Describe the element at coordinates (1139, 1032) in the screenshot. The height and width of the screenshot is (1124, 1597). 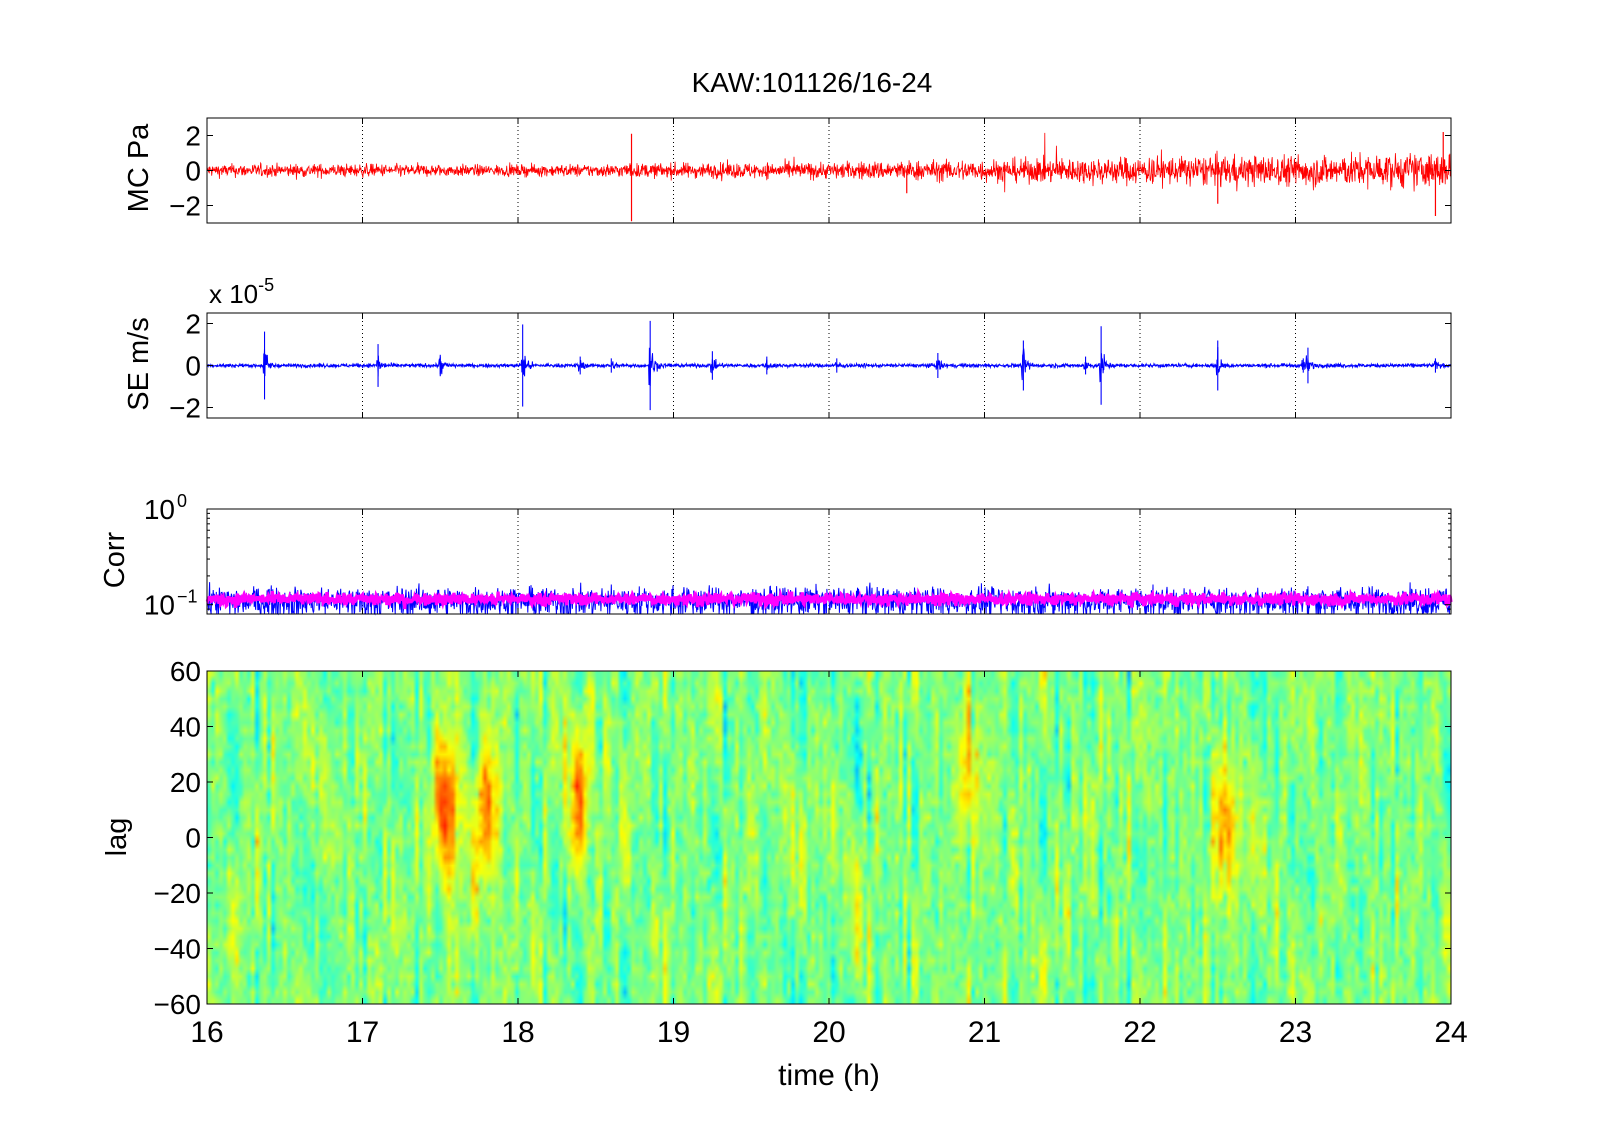
I see `x-tick-label: 22` at that location.